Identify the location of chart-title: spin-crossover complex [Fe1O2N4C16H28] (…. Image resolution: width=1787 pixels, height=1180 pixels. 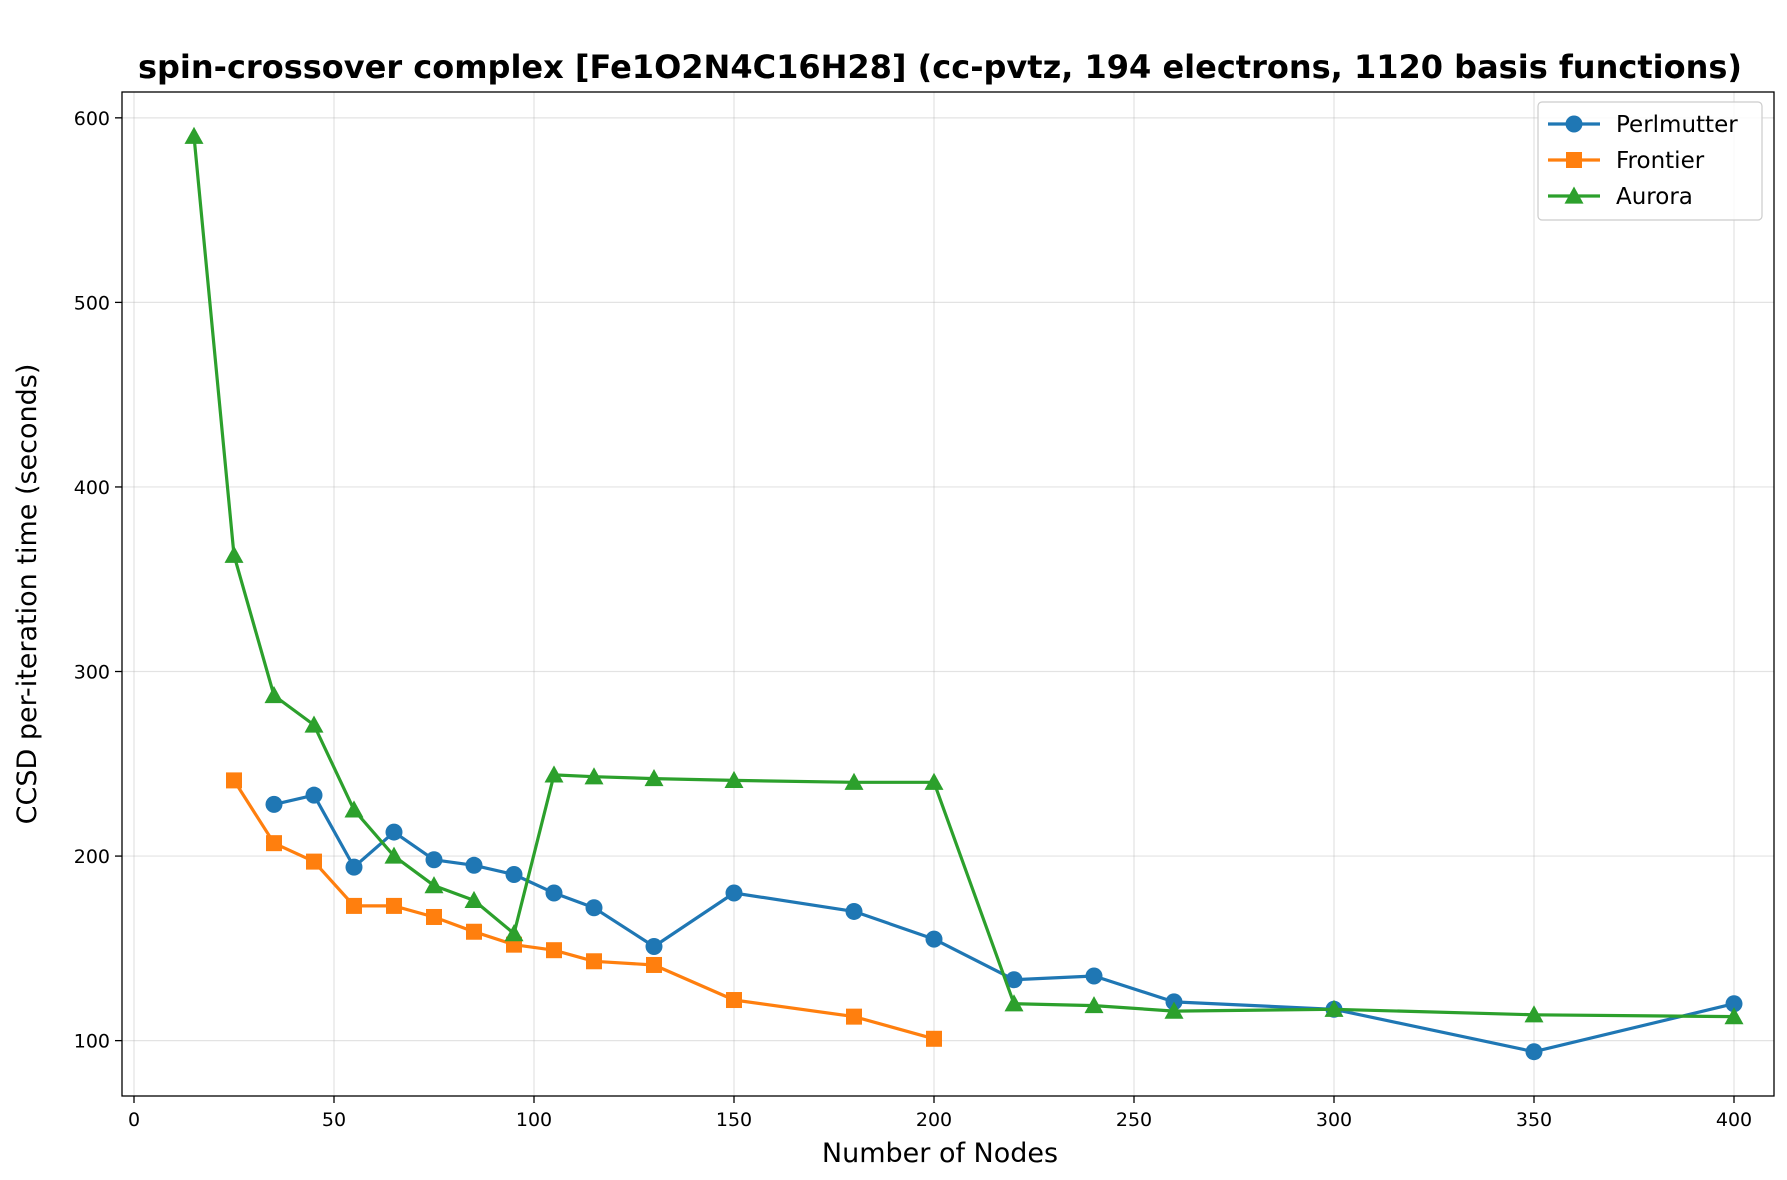
(940, 67).